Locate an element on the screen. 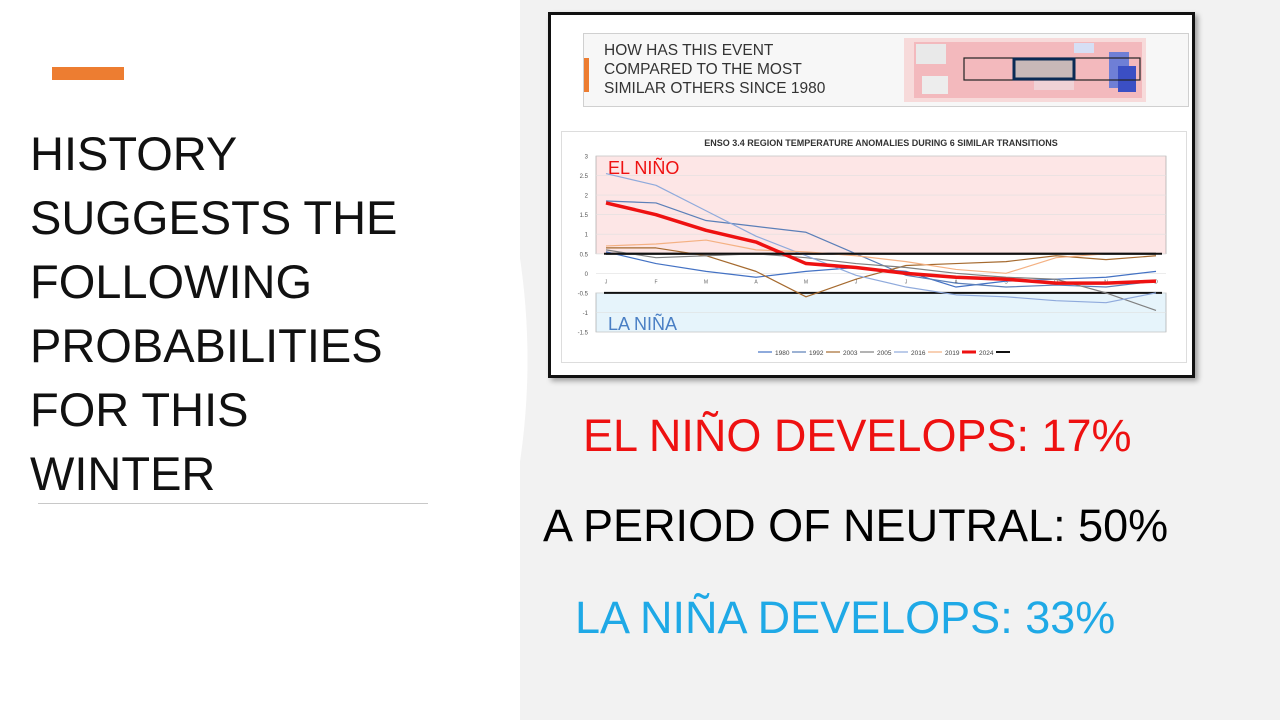  y-tick-label: -0.5 is located at coordinates (583, 294).